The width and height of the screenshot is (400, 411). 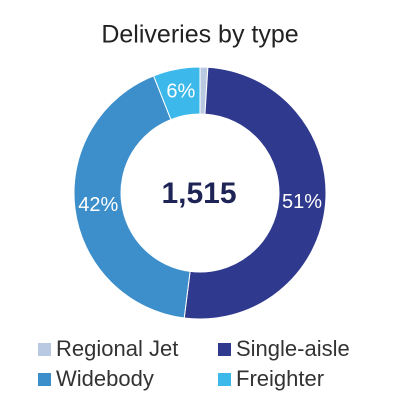 I want to click on data-label: 51%, so click(x=302, y=202).